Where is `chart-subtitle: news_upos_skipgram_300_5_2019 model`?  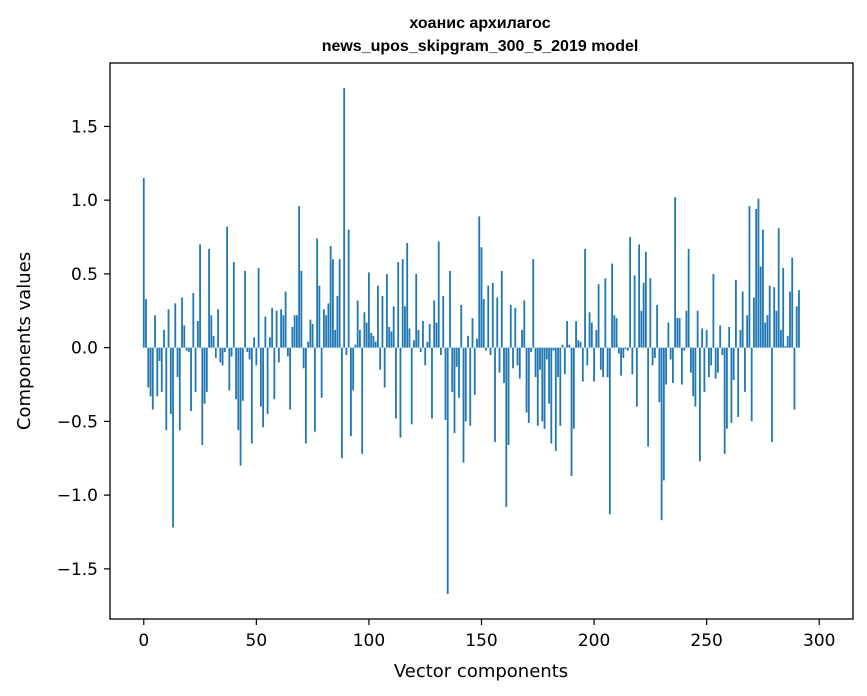 chart-subtitle: news_upos_skipgram_300_5_2019 model is located at coordinates (480, 46).